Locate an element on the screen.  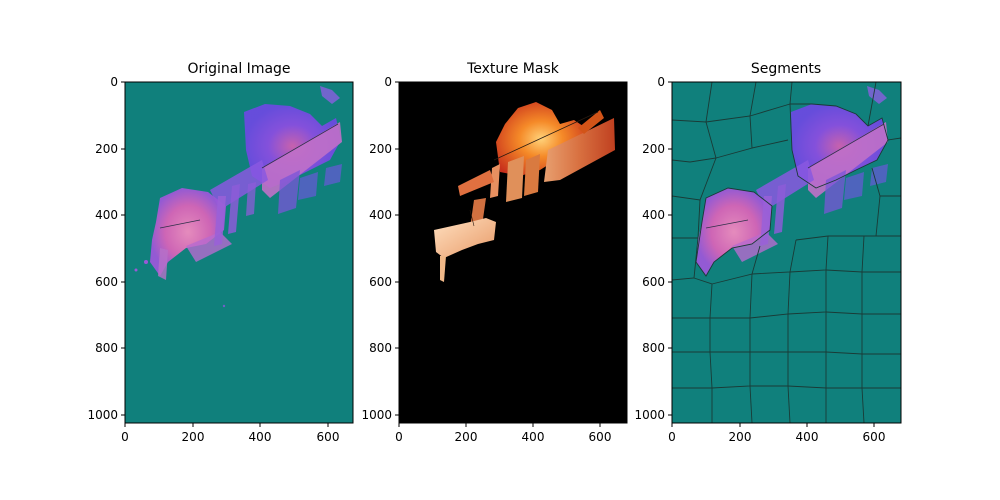
panel-title: Original Image is located at coordinates (238, 69).